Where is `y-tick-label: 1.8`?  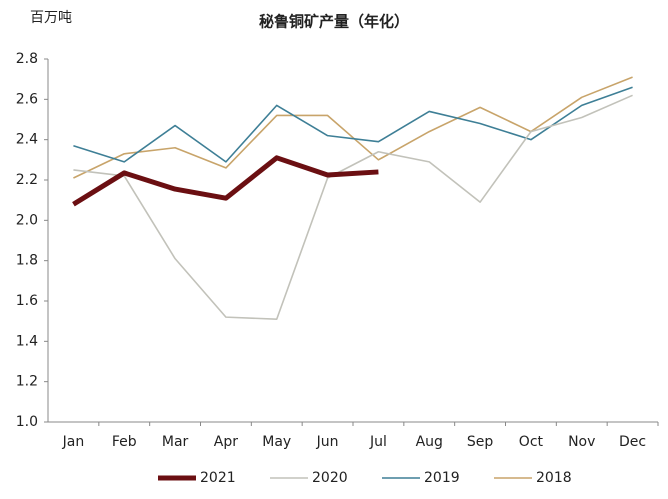
y-tick-label: 1.8 is located at coordinates (27, 261).